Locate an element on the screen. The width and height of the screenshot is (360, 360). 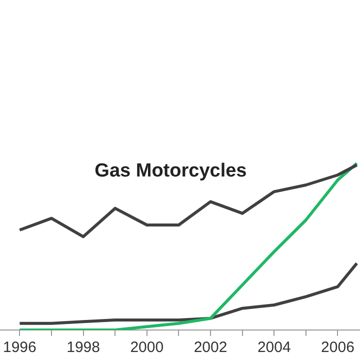
x-tick-label: 2000 is located at coordinates (147, 347).